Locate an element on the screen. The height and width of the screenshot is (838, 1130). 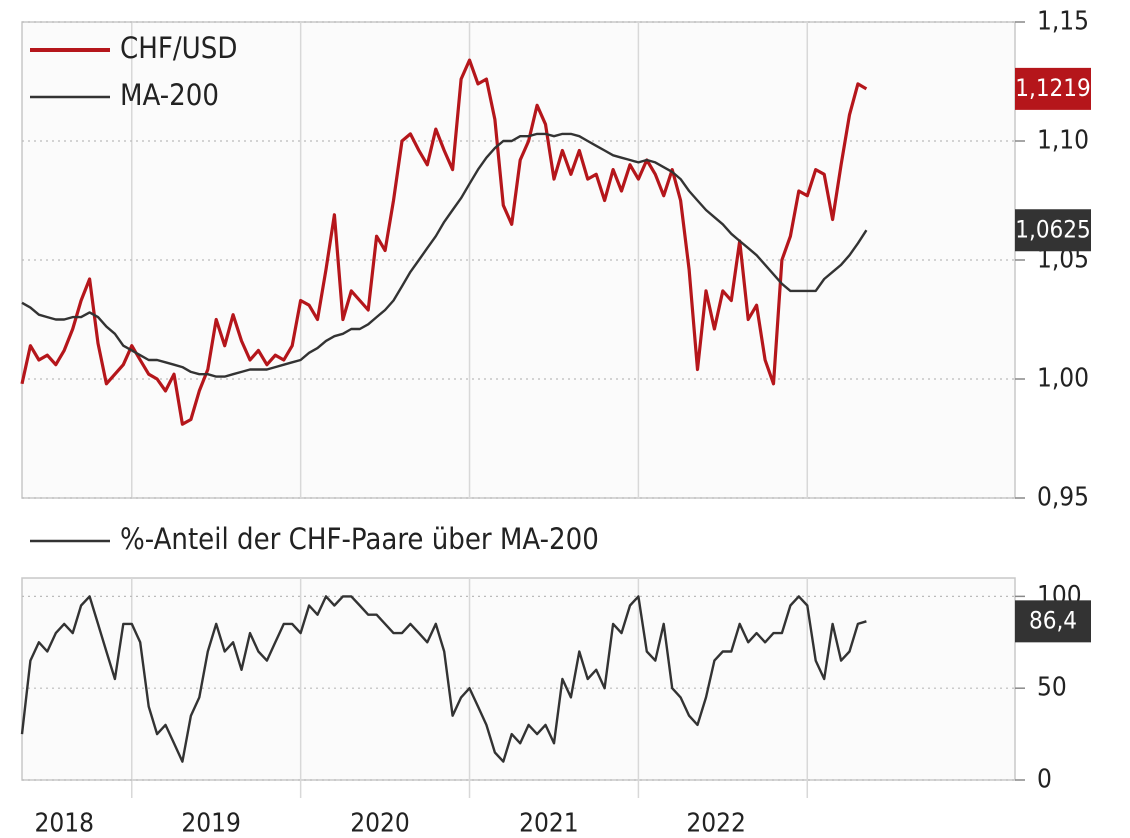
y-tick-label: 1,10 is located at coordinates (1063, 141).